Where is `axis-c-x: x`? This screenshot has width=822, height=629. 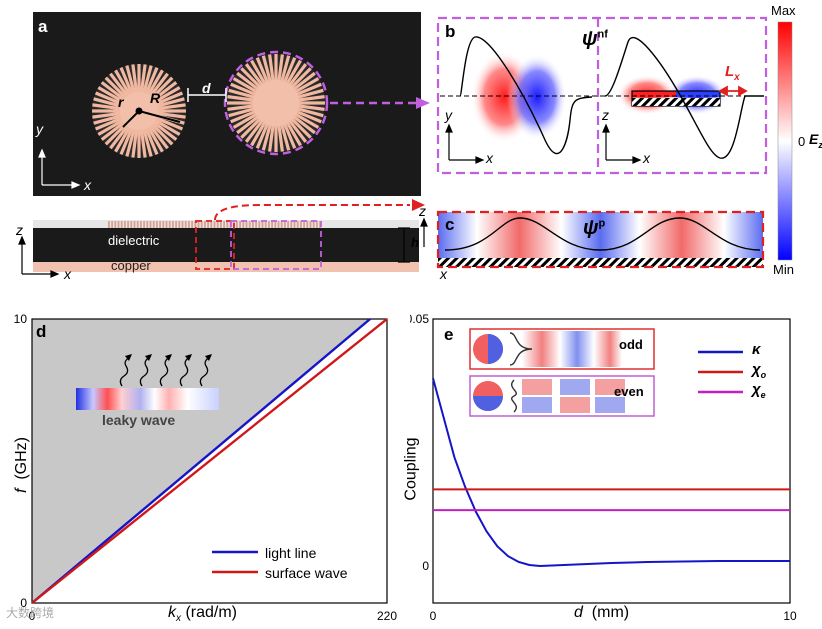
axis-c-x: x is located at coordinates (443, 274).